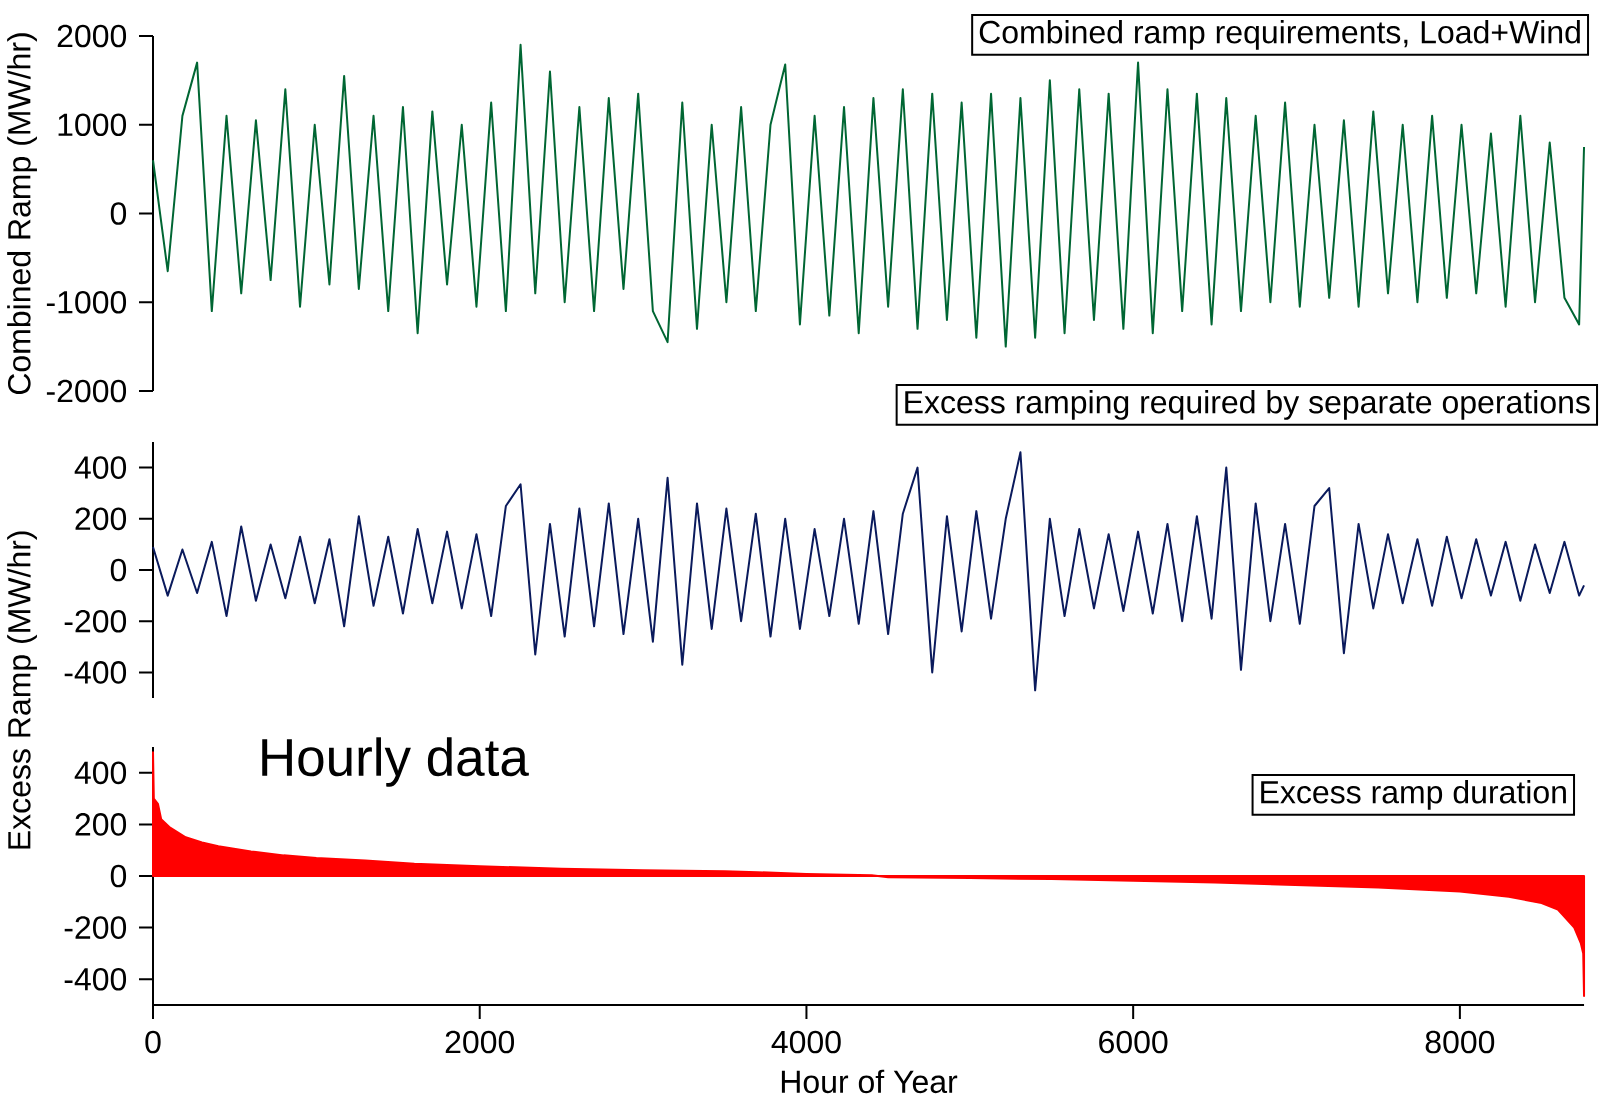 The width and height of the screenshot is (1604, 1118). What do you see at coordinates (22, 214) in the screenshot?
I see `y-axis-title: Combined Ramp (MW/hr)` at bounding box center [22, 214].